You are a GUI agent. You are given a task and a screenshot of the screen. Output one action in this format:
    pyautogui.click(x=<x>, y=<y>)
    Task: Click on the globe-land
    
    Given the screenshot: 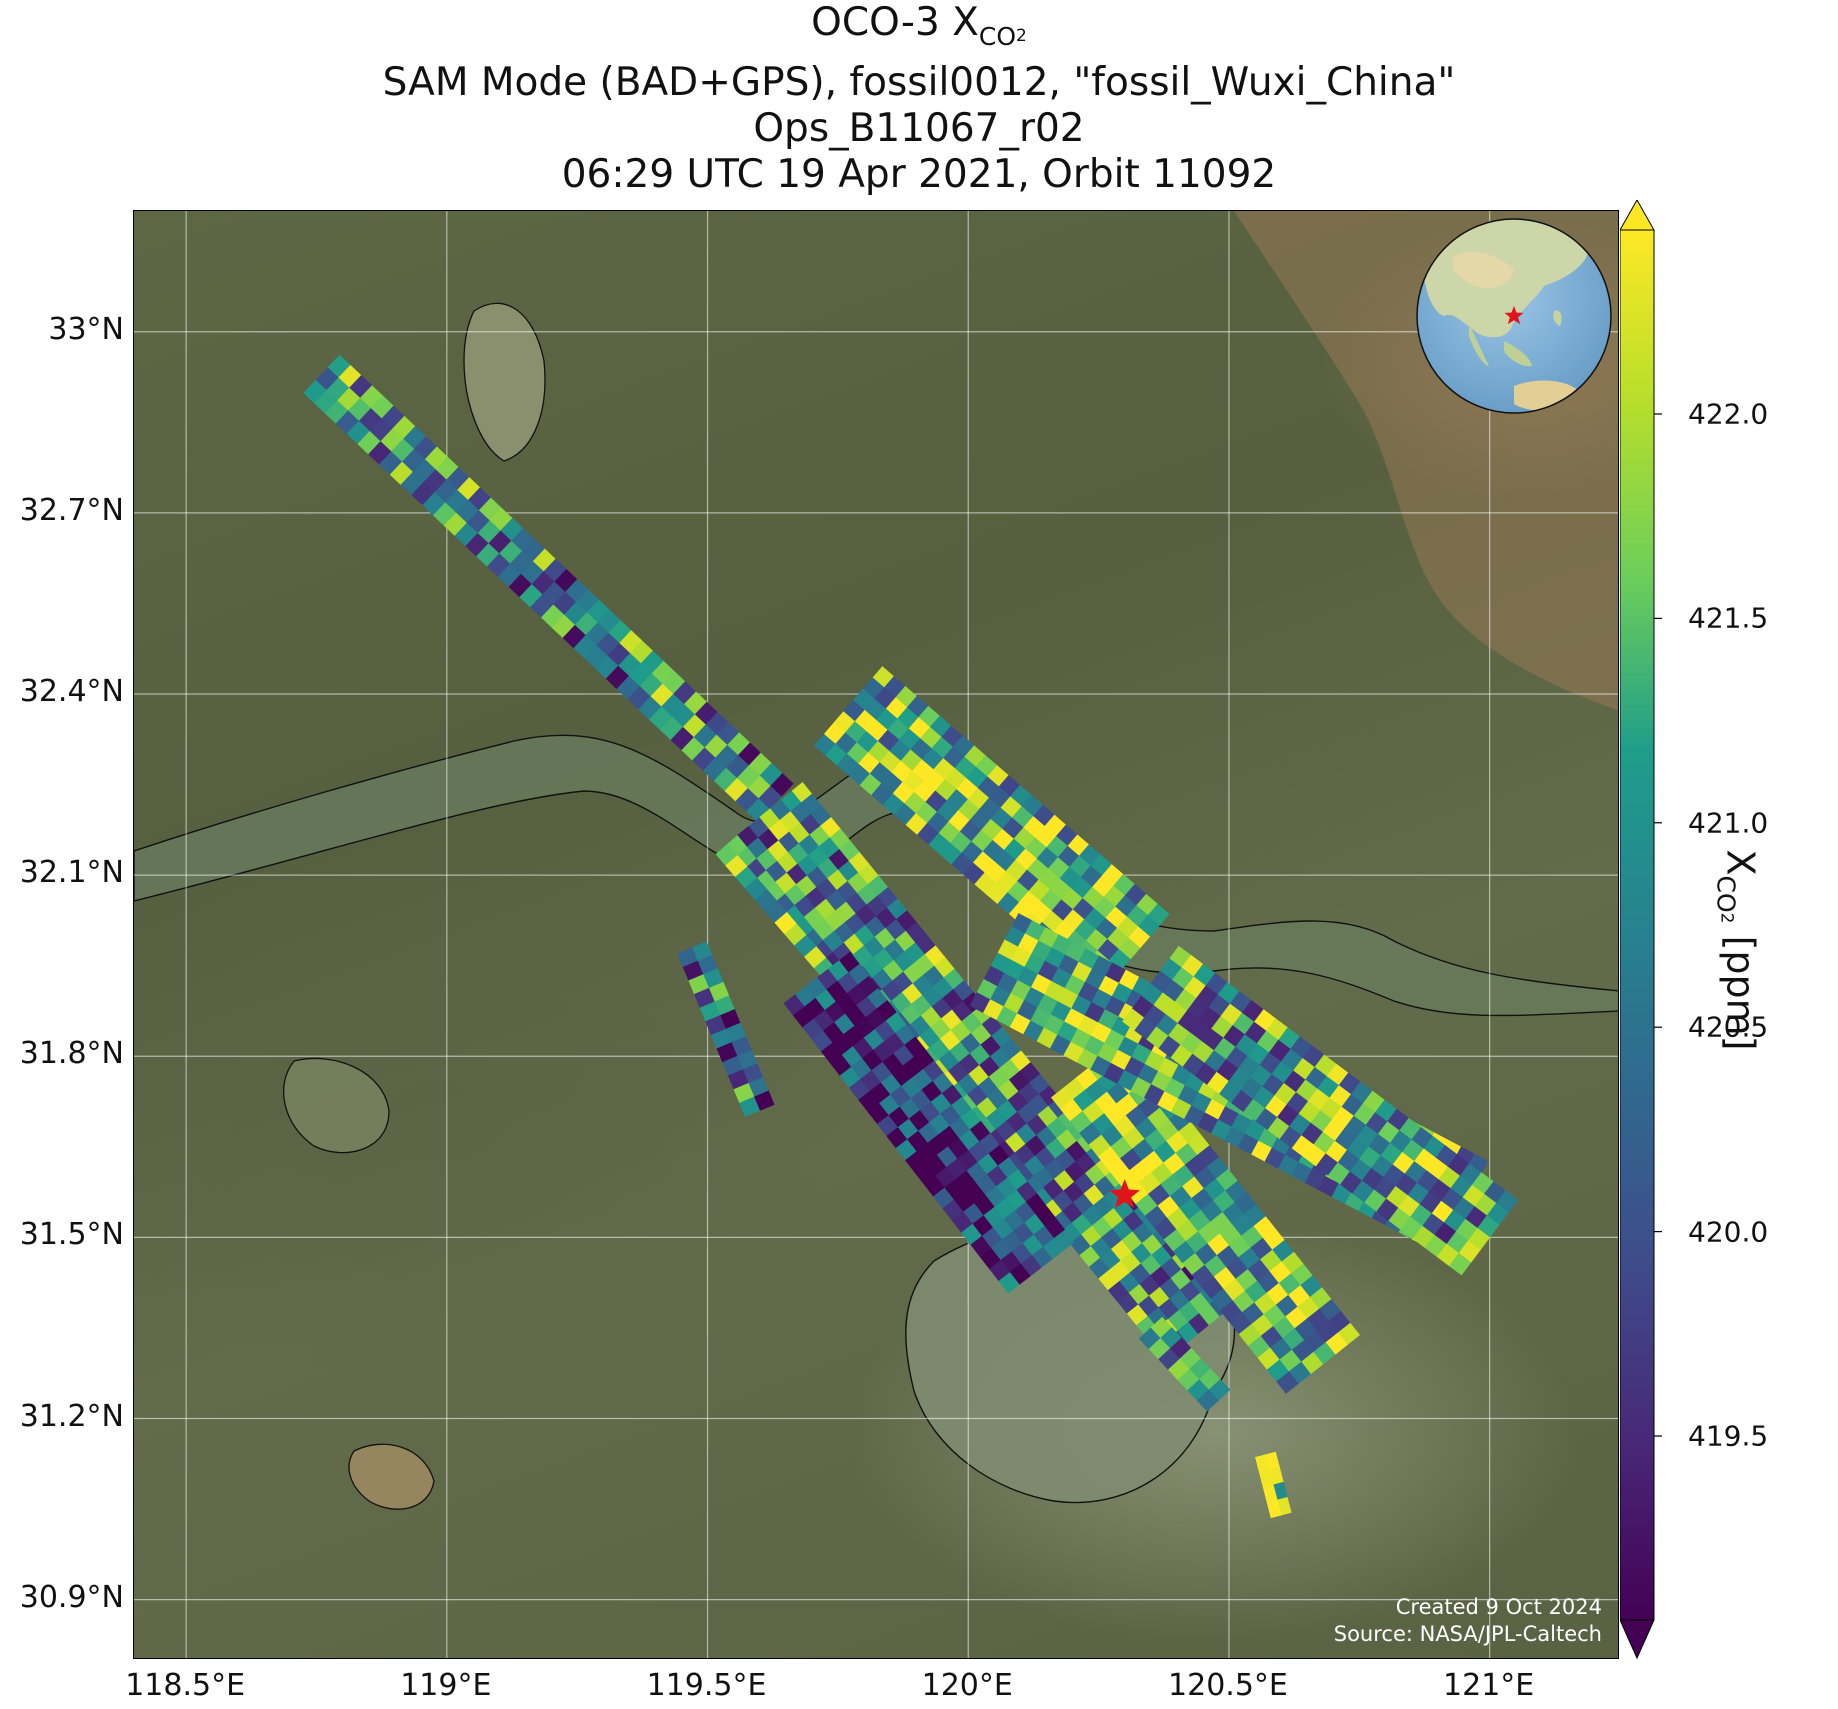 What is the action you would take?
    pyautogui.click(x=1505, y=315)
    